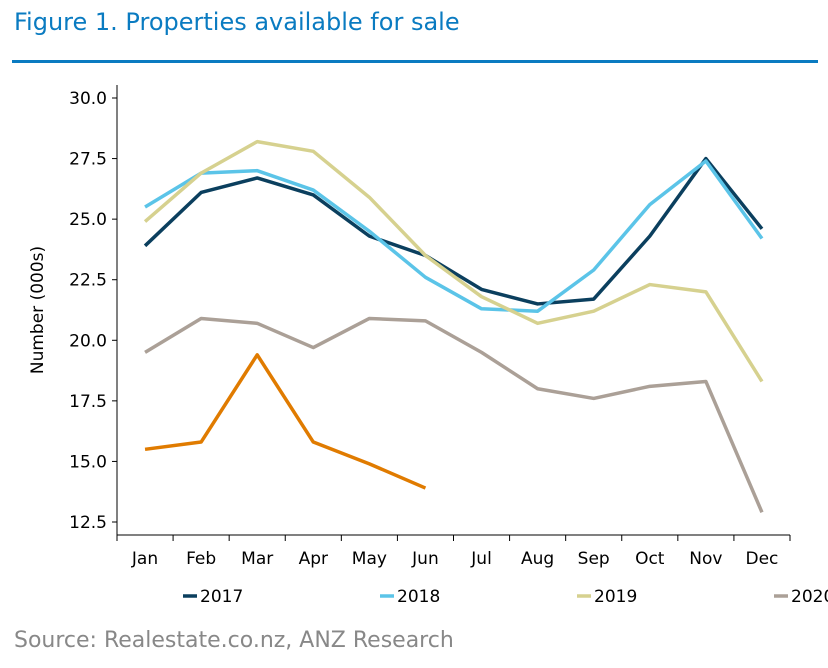 This screenshot has height=668, width=828. I want to click on source-note: Source: Realestate.co.nz, ANZ Research, so click(234, 640).